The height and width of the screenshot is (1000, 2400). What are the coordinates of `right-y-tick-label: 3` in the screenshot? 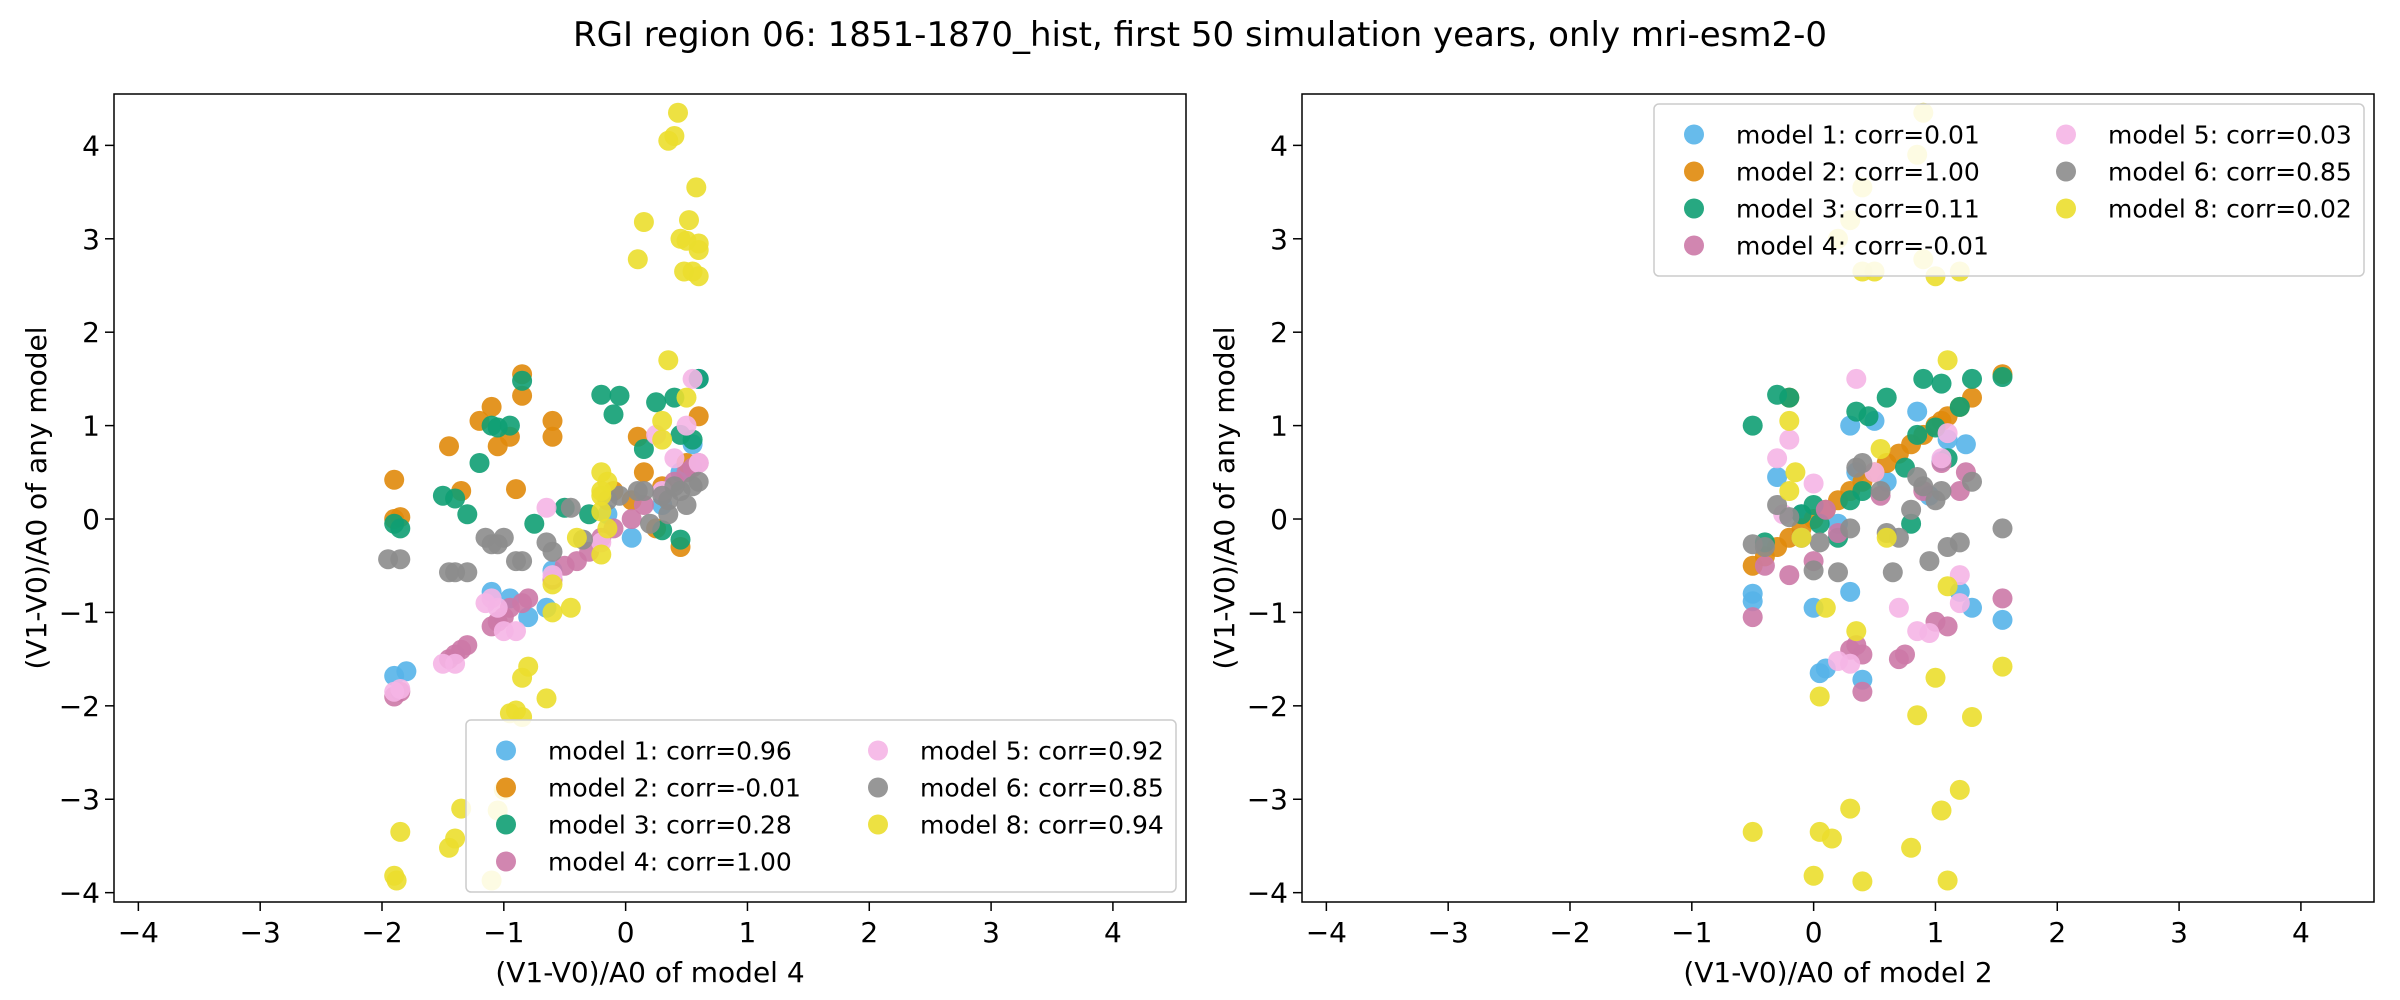 It's located at (1279, 239).